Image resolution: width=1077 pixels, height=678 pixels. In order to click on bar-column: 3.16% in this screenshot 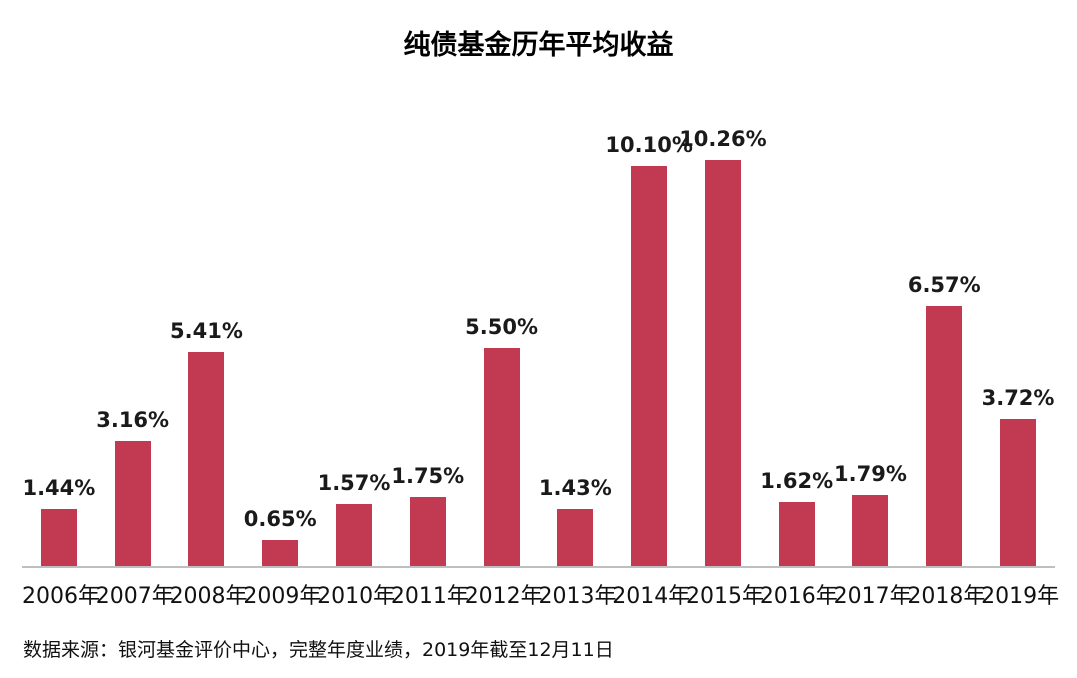, I will do `click(133, 487)`.